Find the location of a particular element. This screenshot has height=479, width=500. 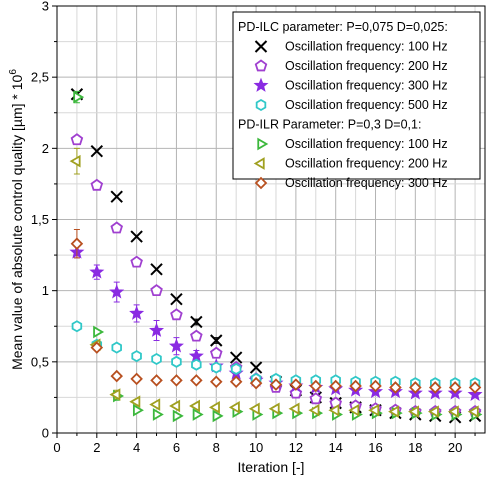

y-tick-label: 0 is located at coordinates (45, 433).